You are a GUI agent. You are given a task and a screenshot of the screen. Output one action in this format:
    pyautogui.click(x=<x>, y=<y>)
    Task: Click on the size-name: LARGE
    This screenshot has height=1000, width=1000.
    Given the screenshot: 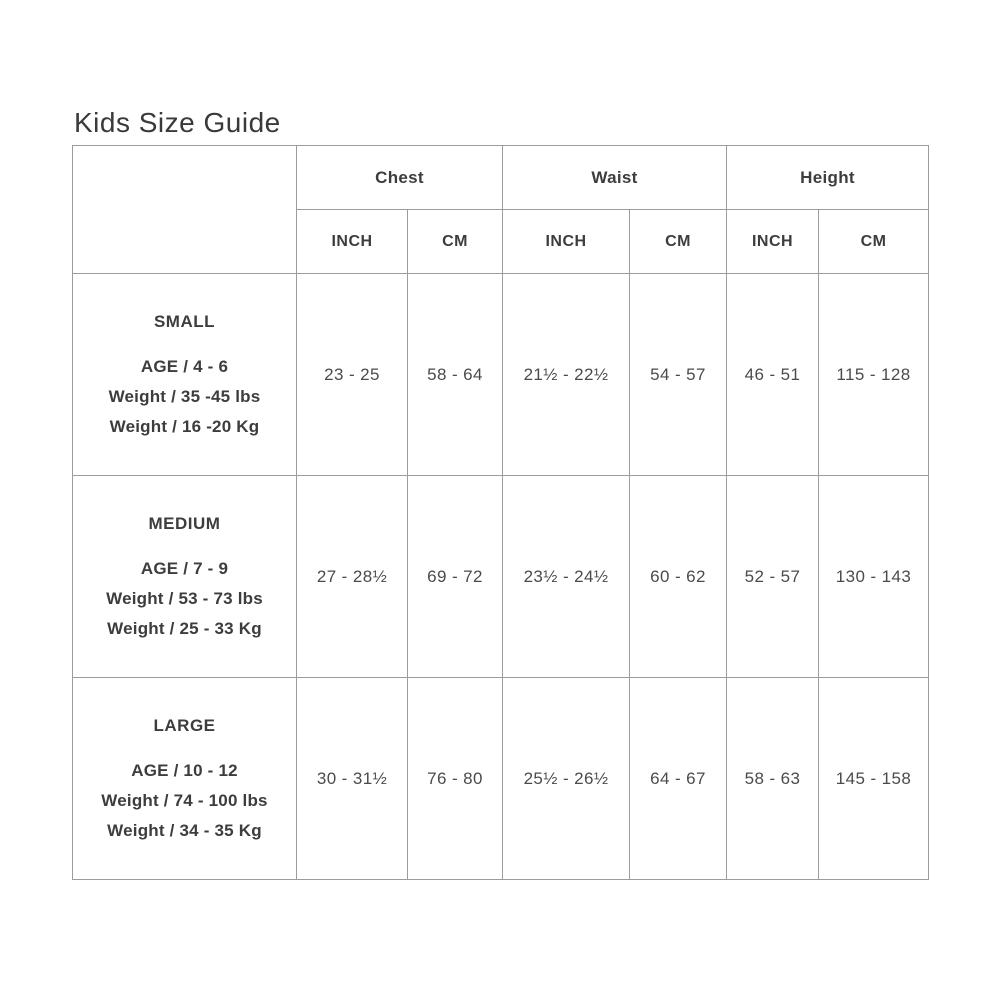 What is the action you would take?
    pyautogui.click(x=184, y=725)
    